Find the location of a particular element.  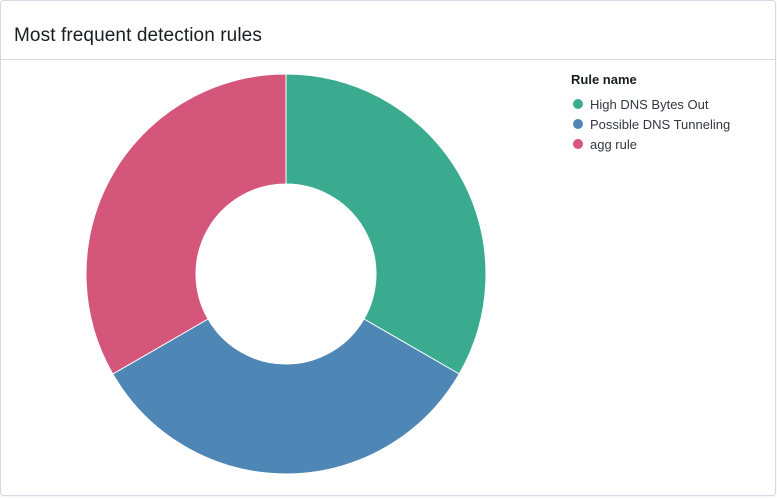

legend-label: agg rule is located at coordinates (613, 144).